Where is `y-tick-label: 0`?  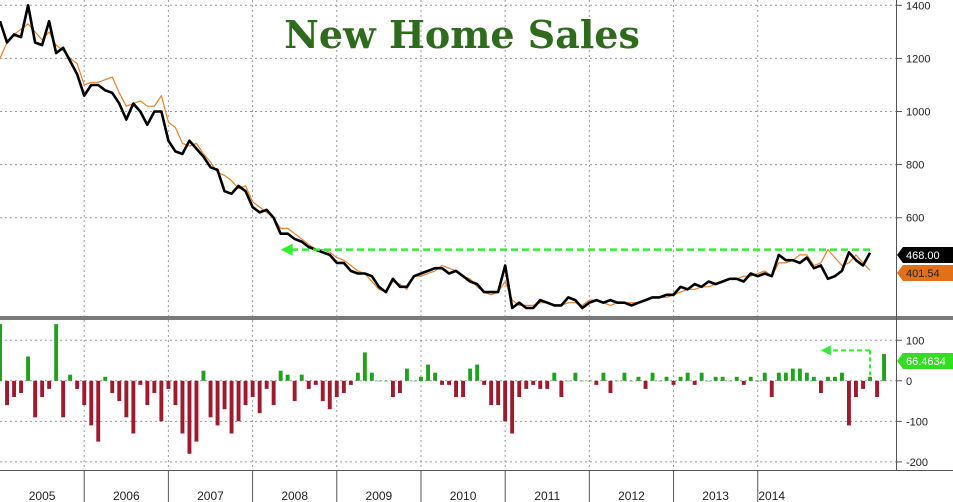 y-tick-label: 0 is located at coordinates (909, 382).